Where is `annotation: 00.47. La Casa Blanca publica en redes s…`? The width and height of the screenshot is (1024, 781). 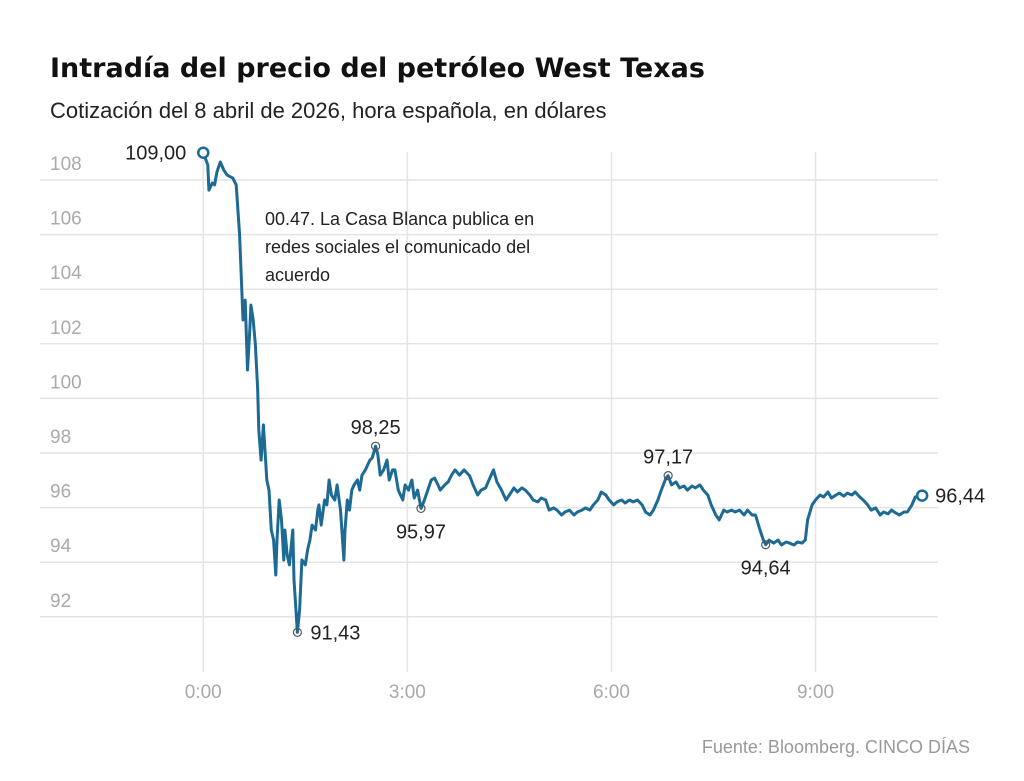
annotation: 00.47. La Casa Blanca publica en redes s… is located at coordinates (399, 247).